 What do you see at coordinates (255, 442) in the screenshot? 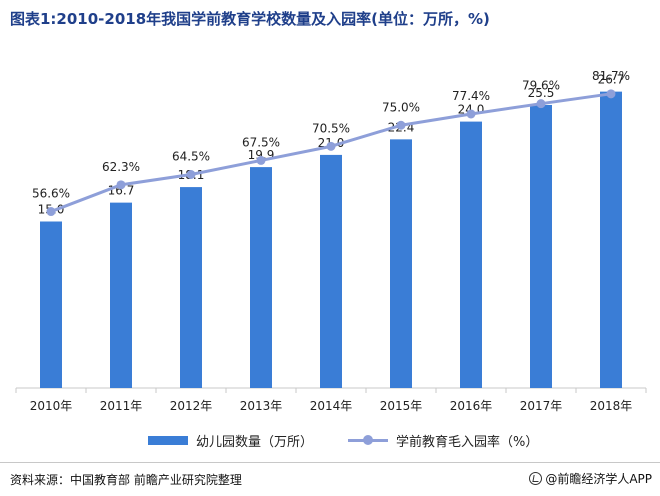
I see `legend-bar-label: 幼儿园数量（万所）` at bounding box center [255, 442].